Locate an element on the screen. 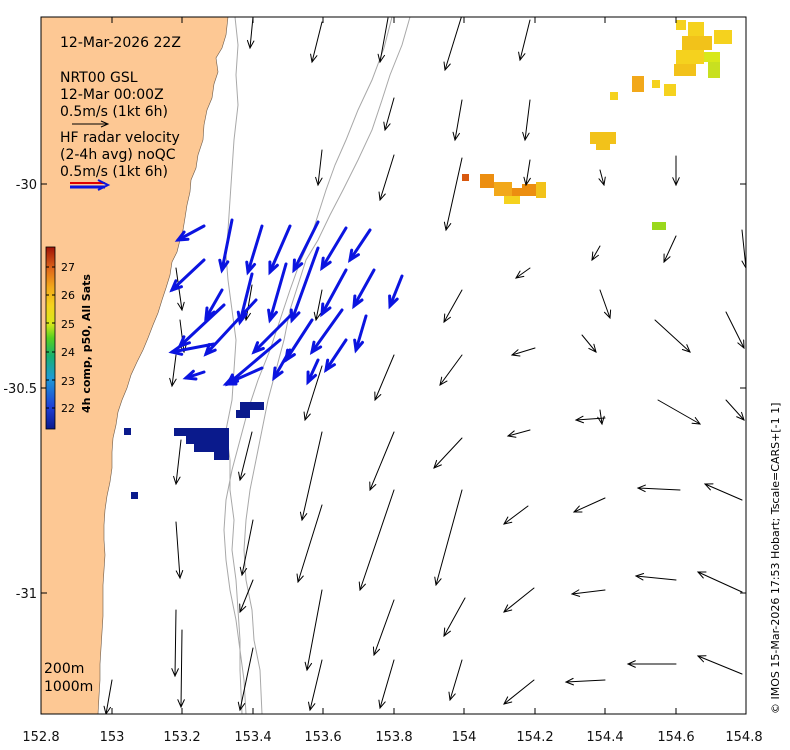 The width and height of the screenshot is (790, 750). hf-radar-scale-arrow is located at coordinates (90, 185).